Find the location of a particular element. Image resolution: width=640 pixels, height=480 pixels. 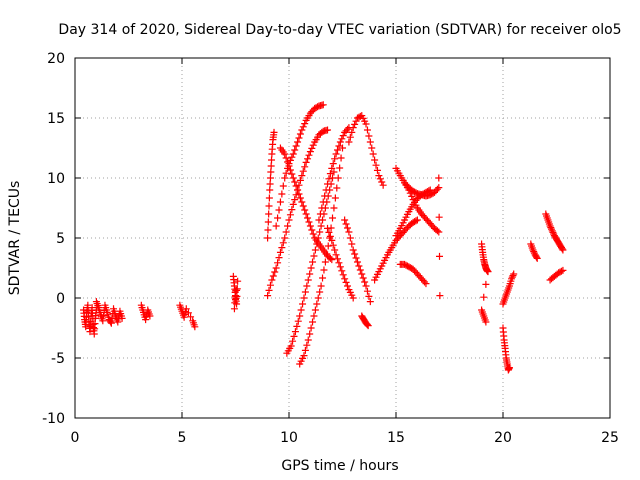

x-tick-label: 15 is located at coordinates (396, 438).